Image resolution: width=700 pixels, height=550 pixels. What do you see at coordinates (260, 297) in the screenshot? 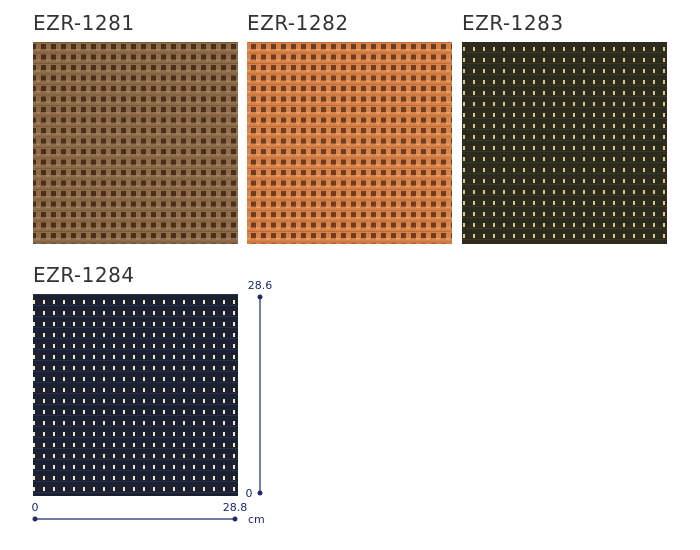
I see `height-end` at bounding box center [260, 297].